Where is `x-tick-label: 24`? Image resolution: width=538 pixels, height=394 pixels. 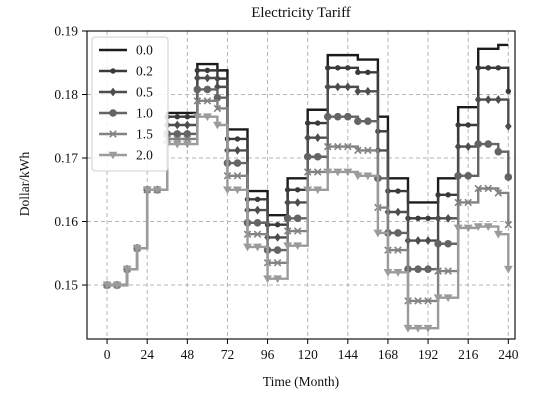
x-tick-label: 24 is located at coordinates (147, 354).